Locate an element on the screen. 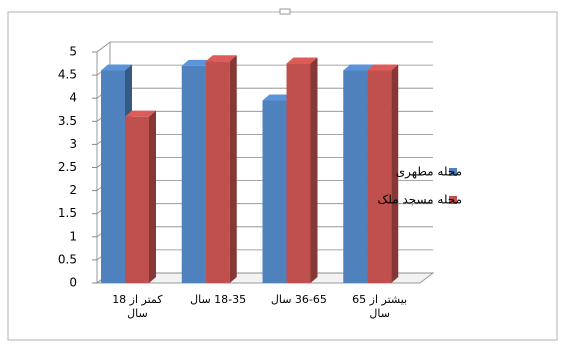 This screenshot has height=355, width=566. y-tick-label: 5 is located at coordinates (73, 52).